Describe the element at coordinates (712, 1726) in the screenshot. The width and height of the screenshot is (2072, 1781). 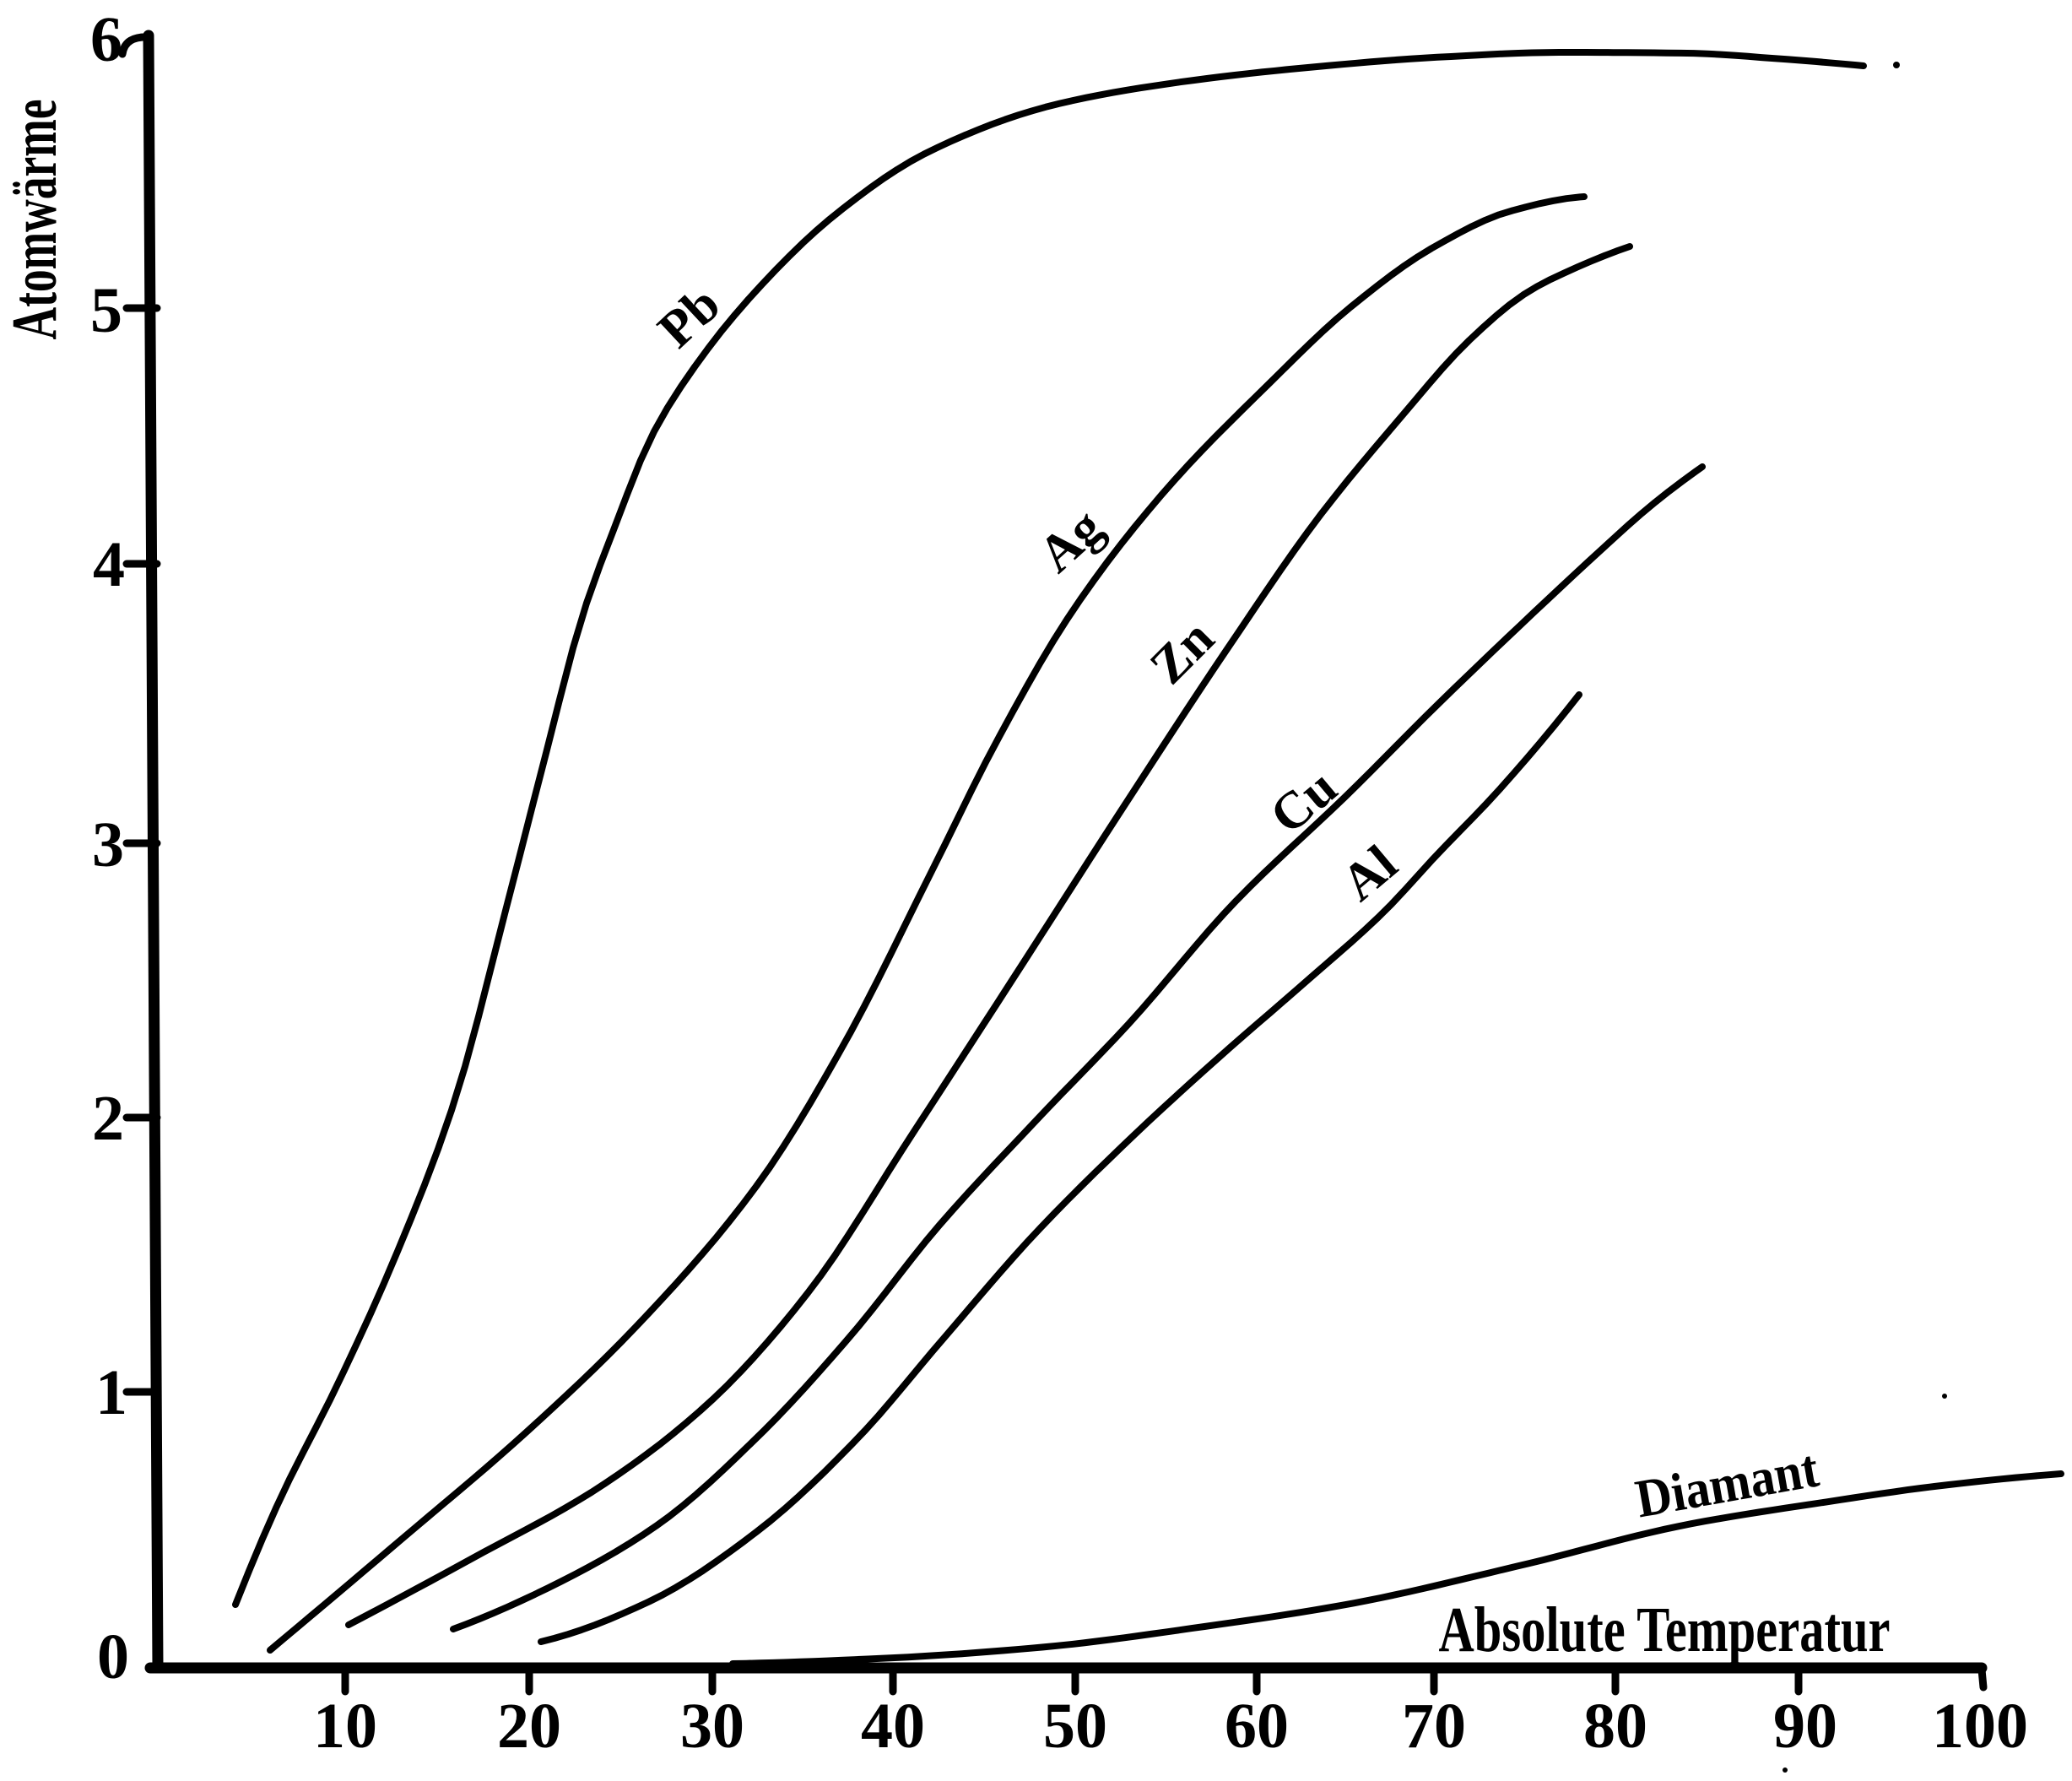
I see `svg-text: 30` at that location.